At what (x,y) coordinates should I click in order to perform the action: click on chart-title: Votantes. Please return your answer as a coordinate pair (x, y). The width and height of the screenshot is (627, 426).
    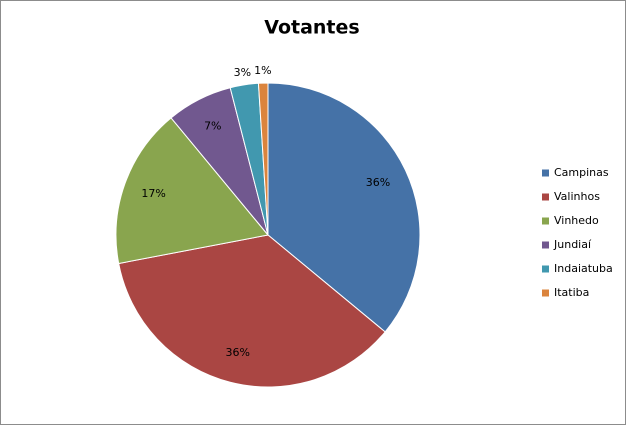
    Looking at the image, I should click on (311, 28).